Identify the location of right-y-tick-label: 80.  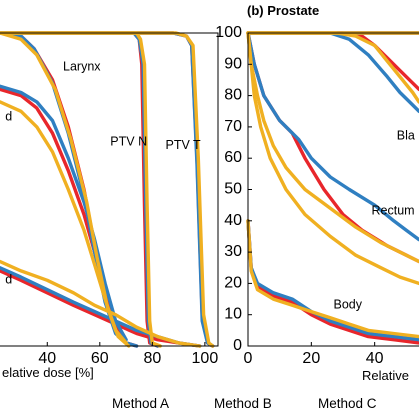
(233, 95).